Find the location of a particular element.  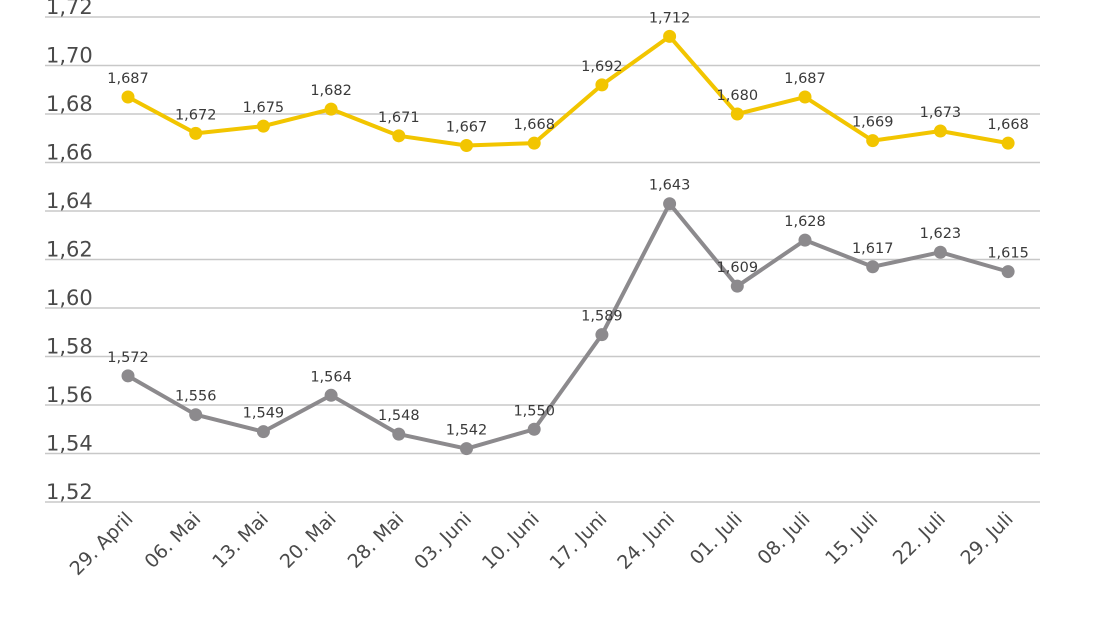

x-tick-label: 29. Juli is located at coordinates (986, 538).